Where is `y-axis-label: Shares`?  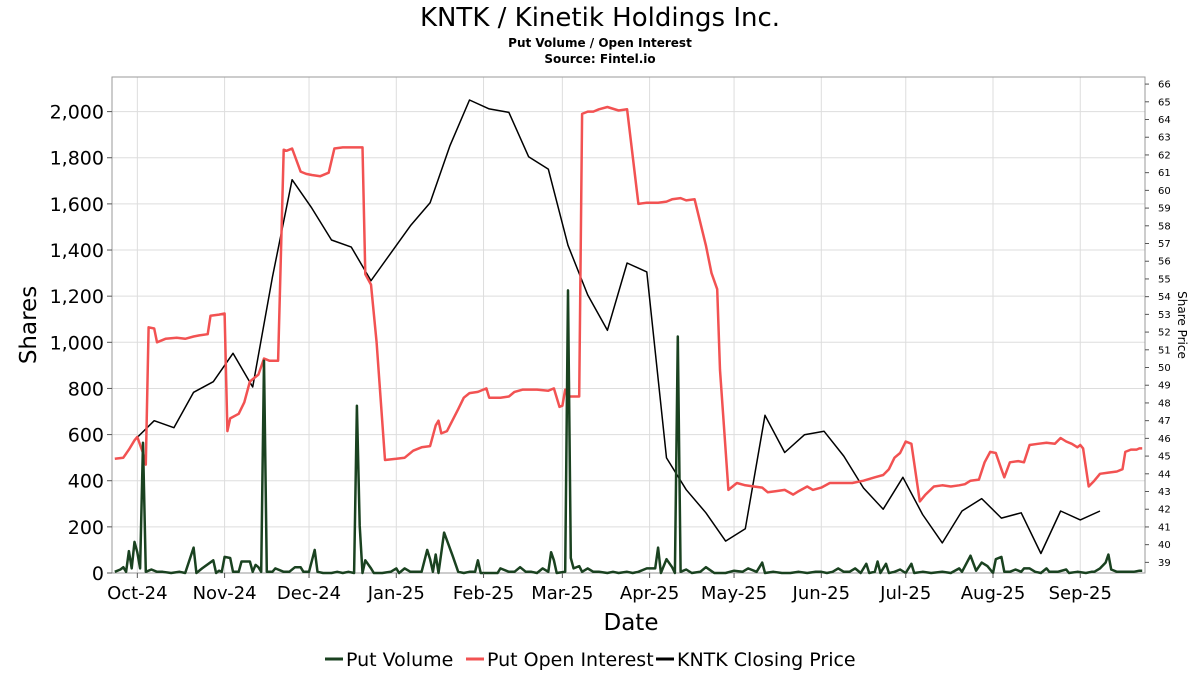
y-axis-label: Shares is located at coordinates (29, 325).